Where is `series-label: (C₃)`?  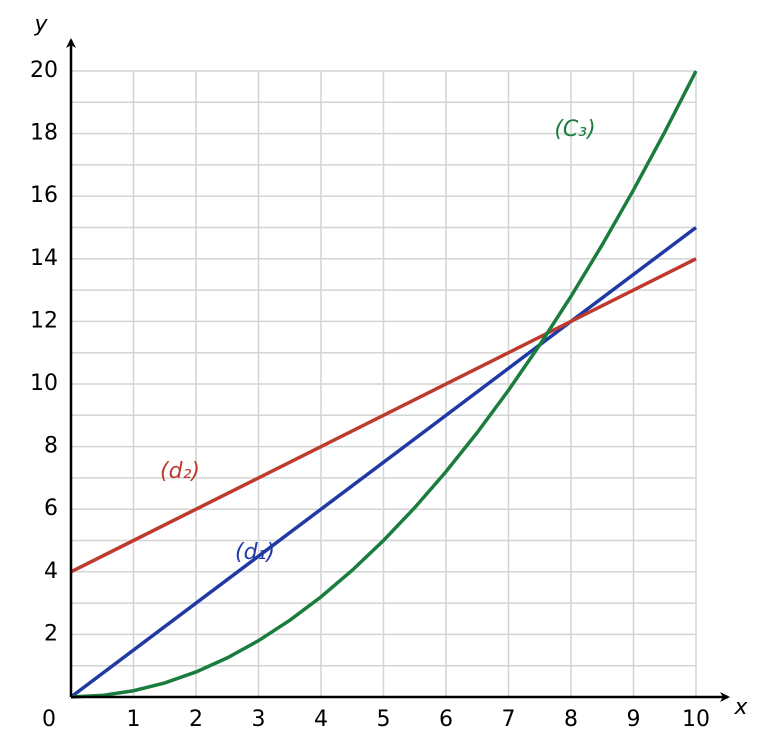
series-label: (C₃) is located at coordinates (574, 129).